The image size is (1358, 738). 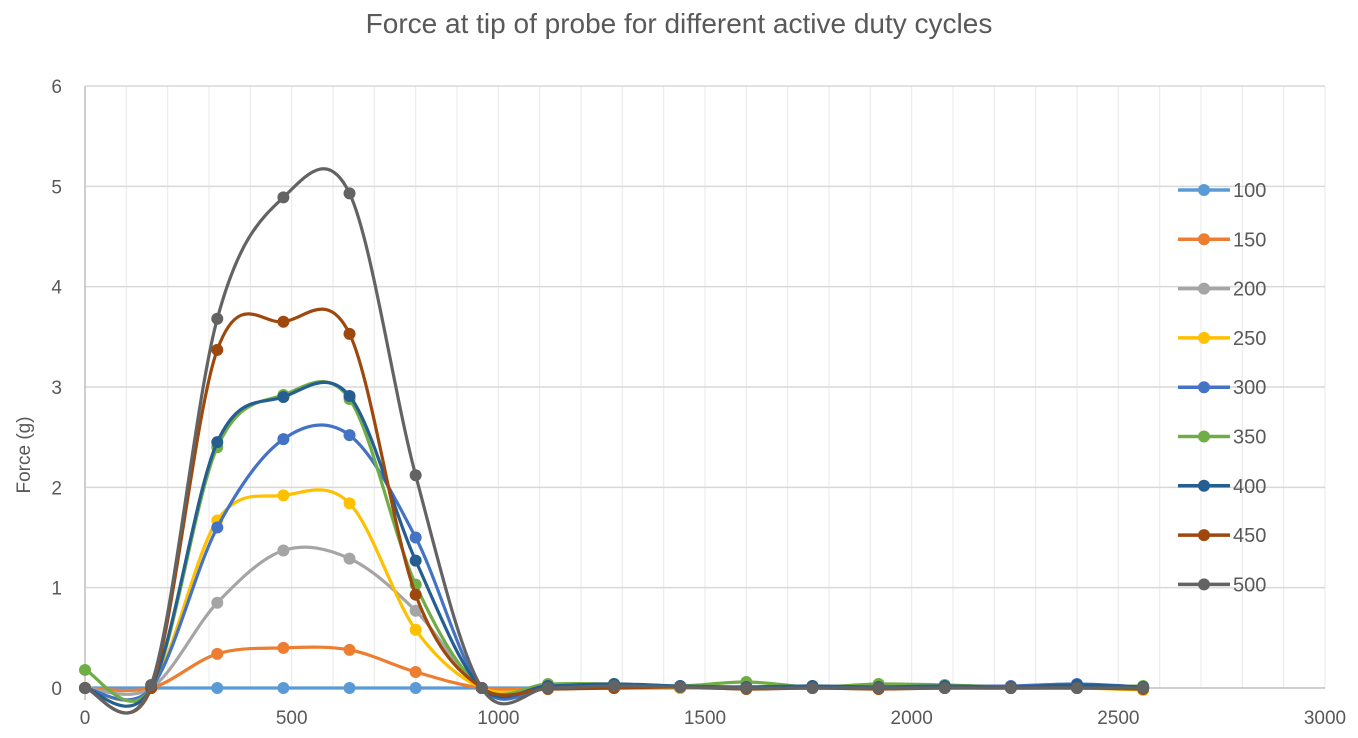 I want to click on legend-item-100: 100, so click(x=1222, y=191).